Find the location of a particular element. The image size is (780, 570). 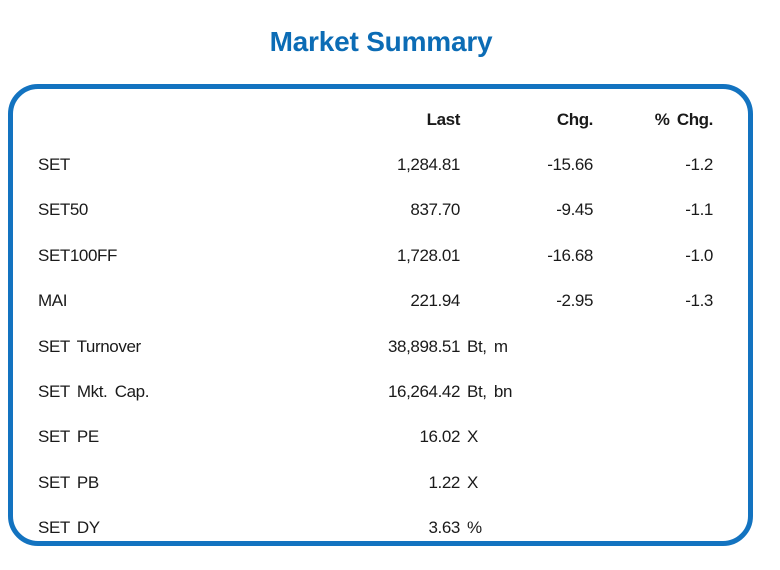

row-label: SET Mkt. Cap. is located at coordinates (94, 392).